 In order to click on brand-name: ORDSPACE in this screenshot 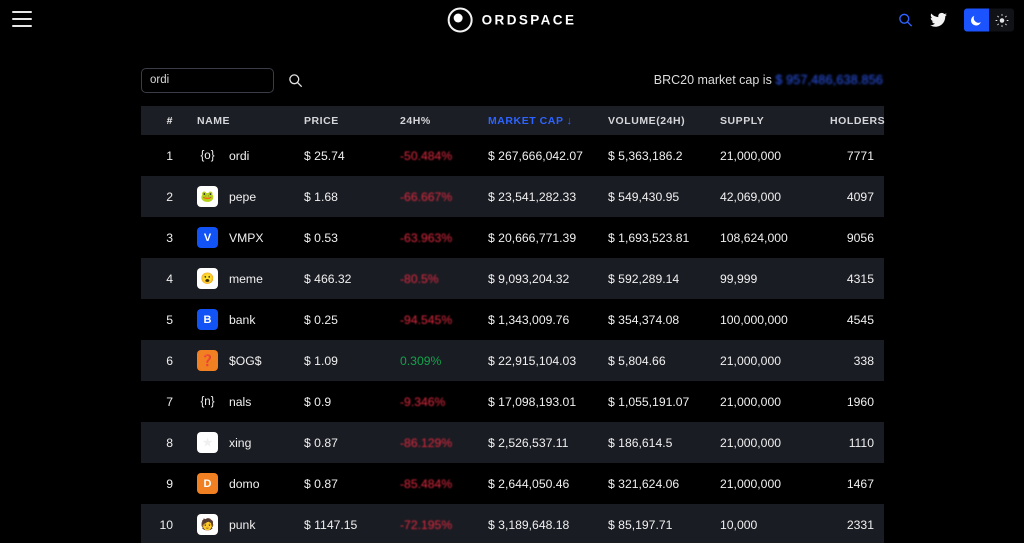, I will do `click(529, 20)`.